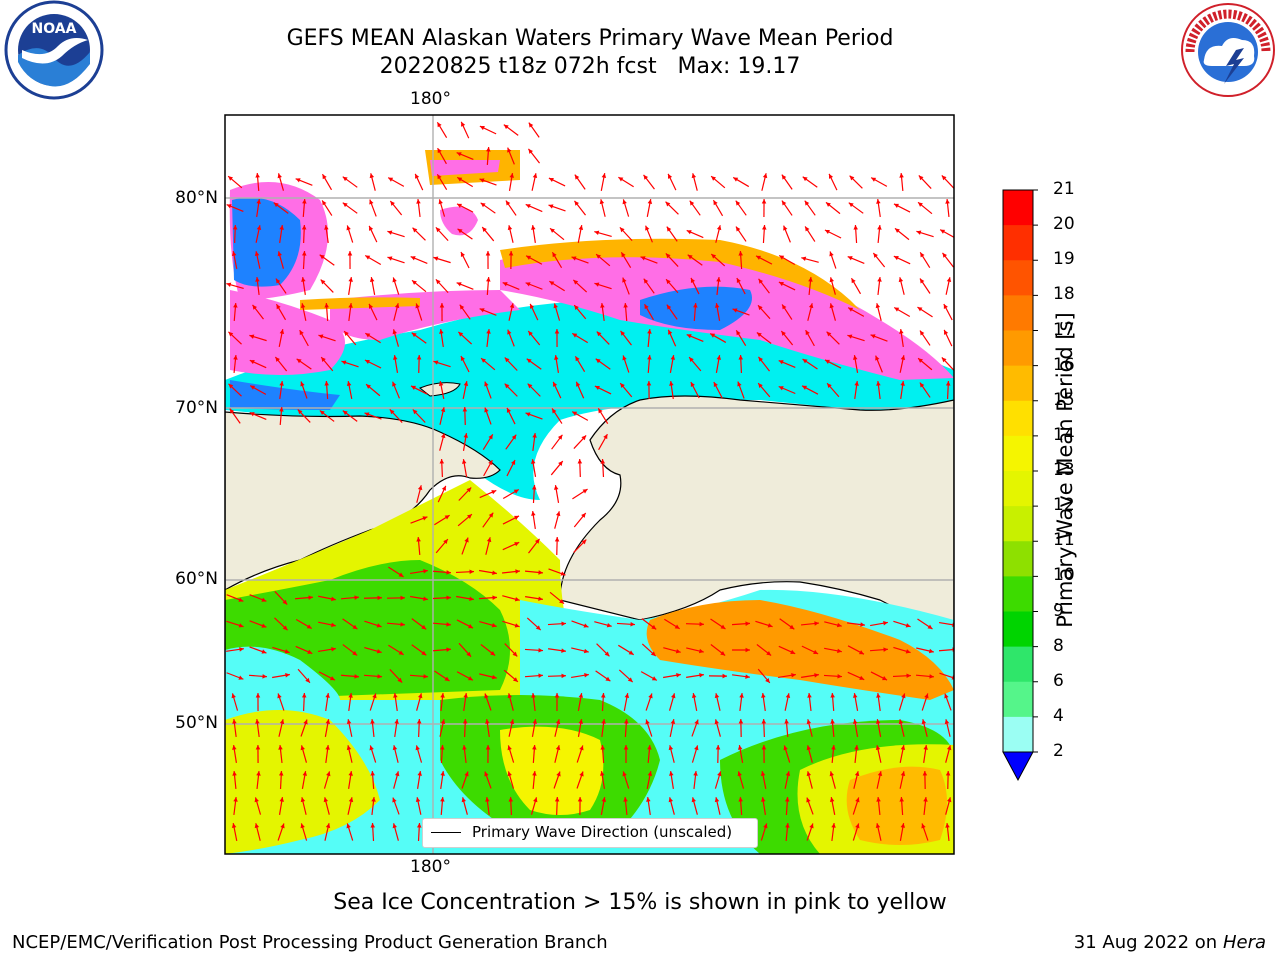 This screenshot has width=1280, height=960. I want to click on colorbar-tick-label: 4, so click(1058, 715).